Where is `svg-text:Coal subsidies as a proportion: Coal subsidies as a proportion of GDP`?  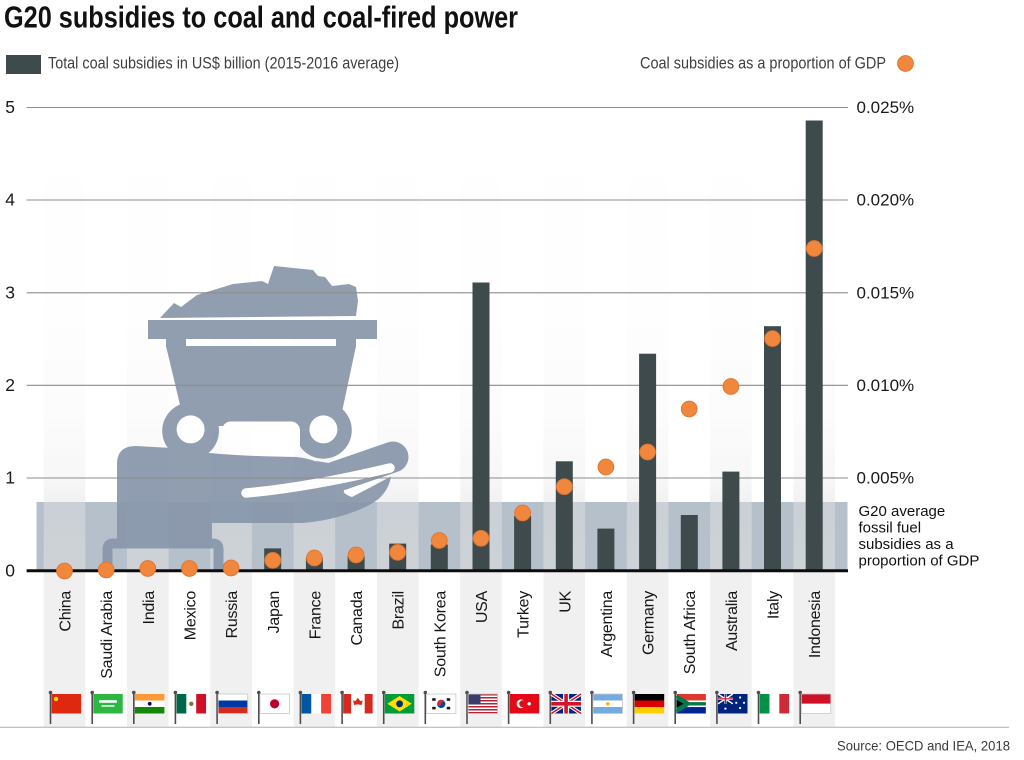 svg-text:Coal subsidies as a proportion: Coal subsidies as a proportion of GDP is located at coordinates (763, 63).